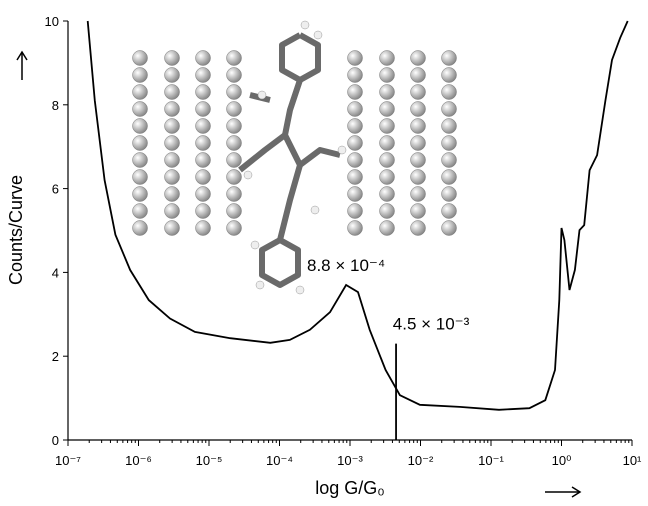 This screenshot has height=506, width=648. What do you see at coordinates (55, 189) in the screenshot?
I see `y-tick-label: 6` at bounding box center [55, 189].